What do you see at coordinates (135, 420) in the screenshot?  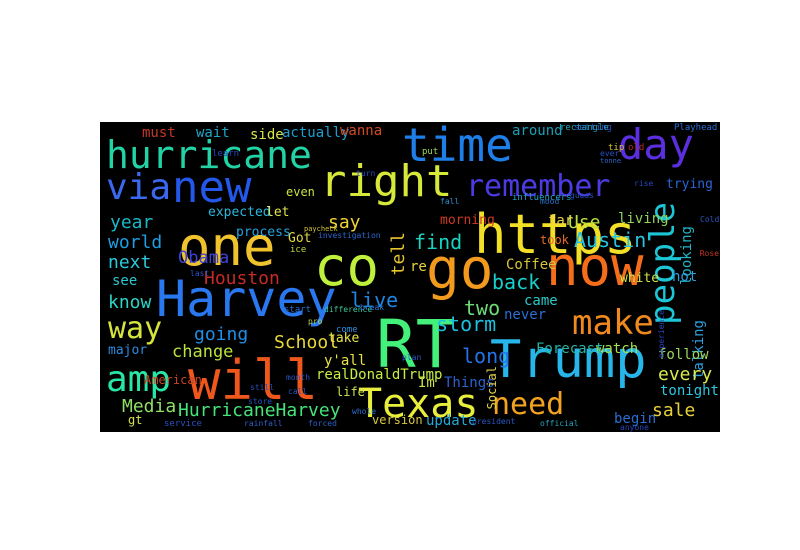 I see `cloud-word: gt` at bounding box center [135, 420].